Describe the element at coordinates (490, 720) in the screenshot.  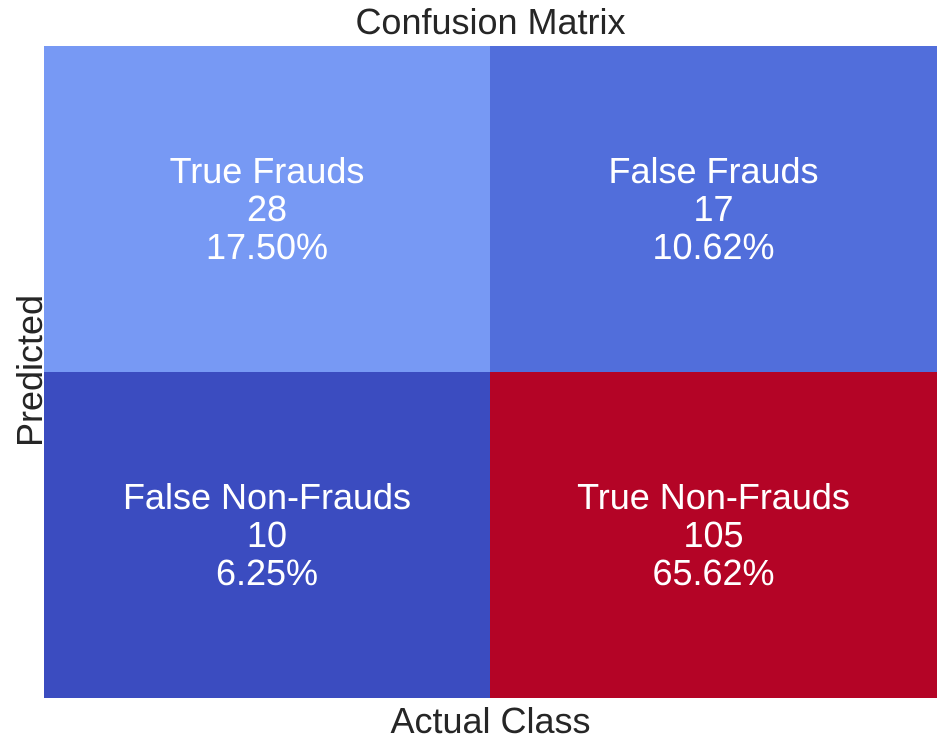
I see `x-axis-label: Actual Class` at that location.